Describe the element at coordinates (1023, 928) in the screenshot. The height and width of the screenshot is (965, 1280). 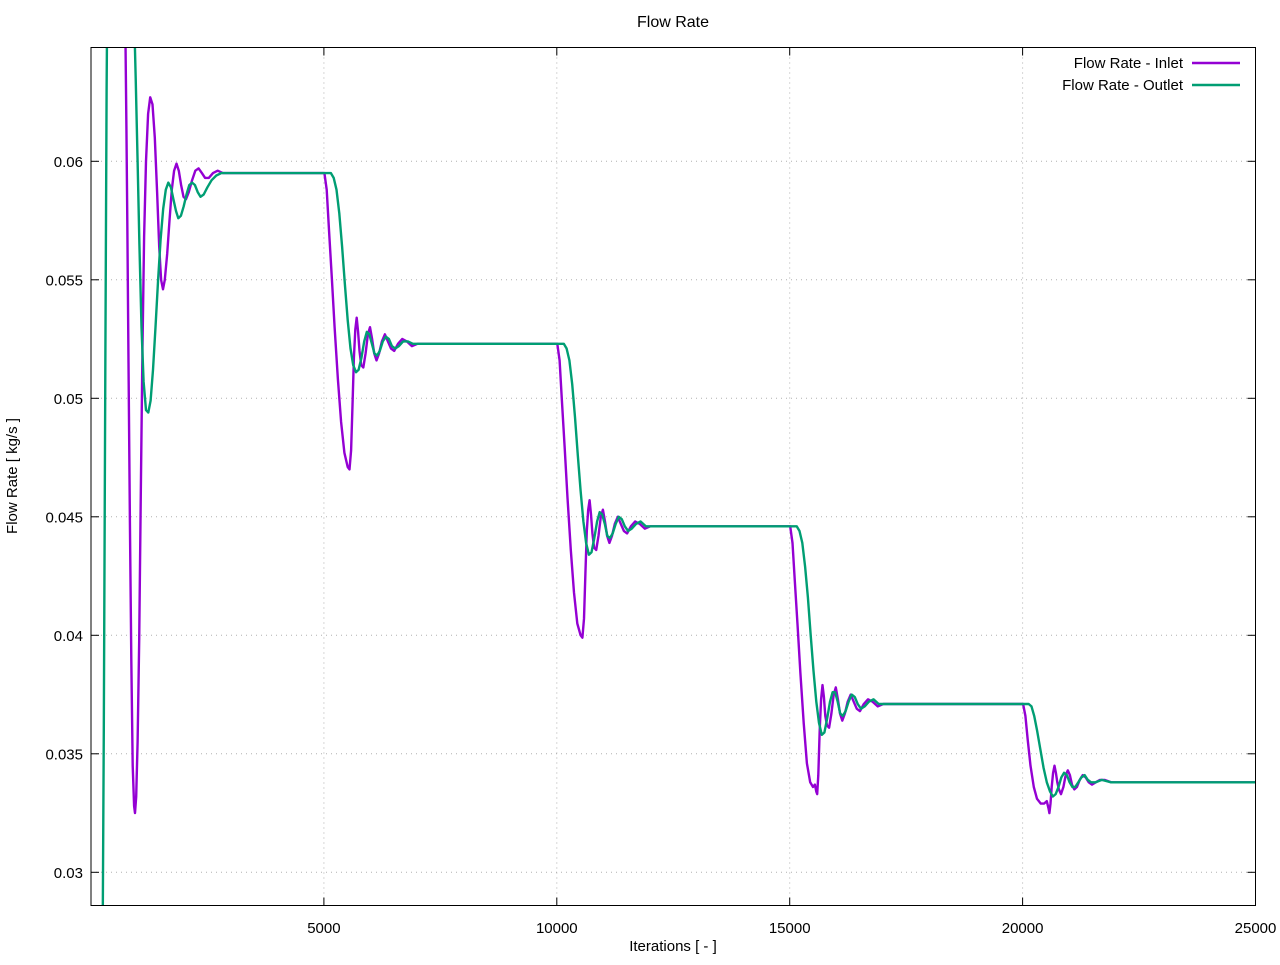
I see `x-tick-label: 20000` at that location.